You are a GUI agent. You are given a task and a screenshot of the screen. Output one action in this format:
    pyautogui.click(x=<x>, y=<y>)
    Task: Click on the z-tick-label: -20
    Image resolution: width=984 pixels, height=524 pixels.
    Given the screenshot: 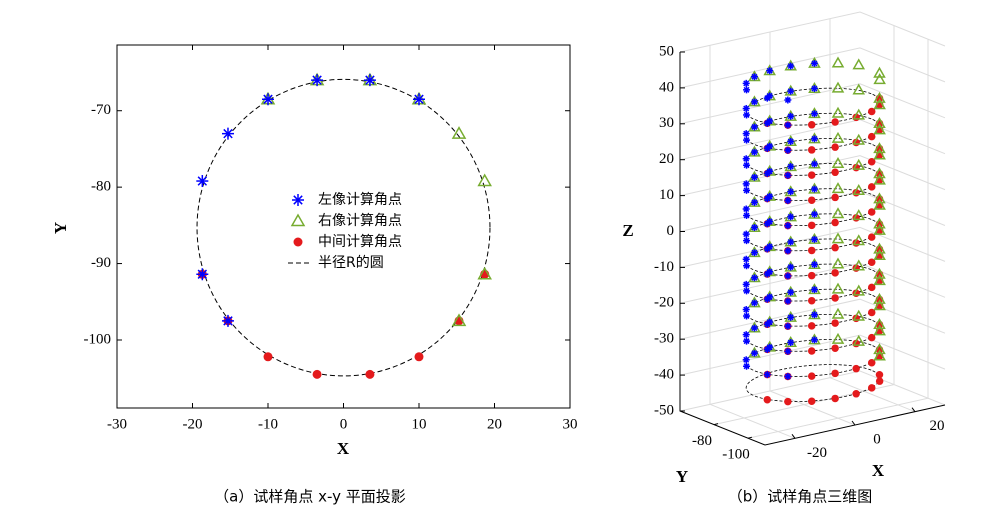 What is the action you would take?
    pyautogui.click(x=664, y=303)
    